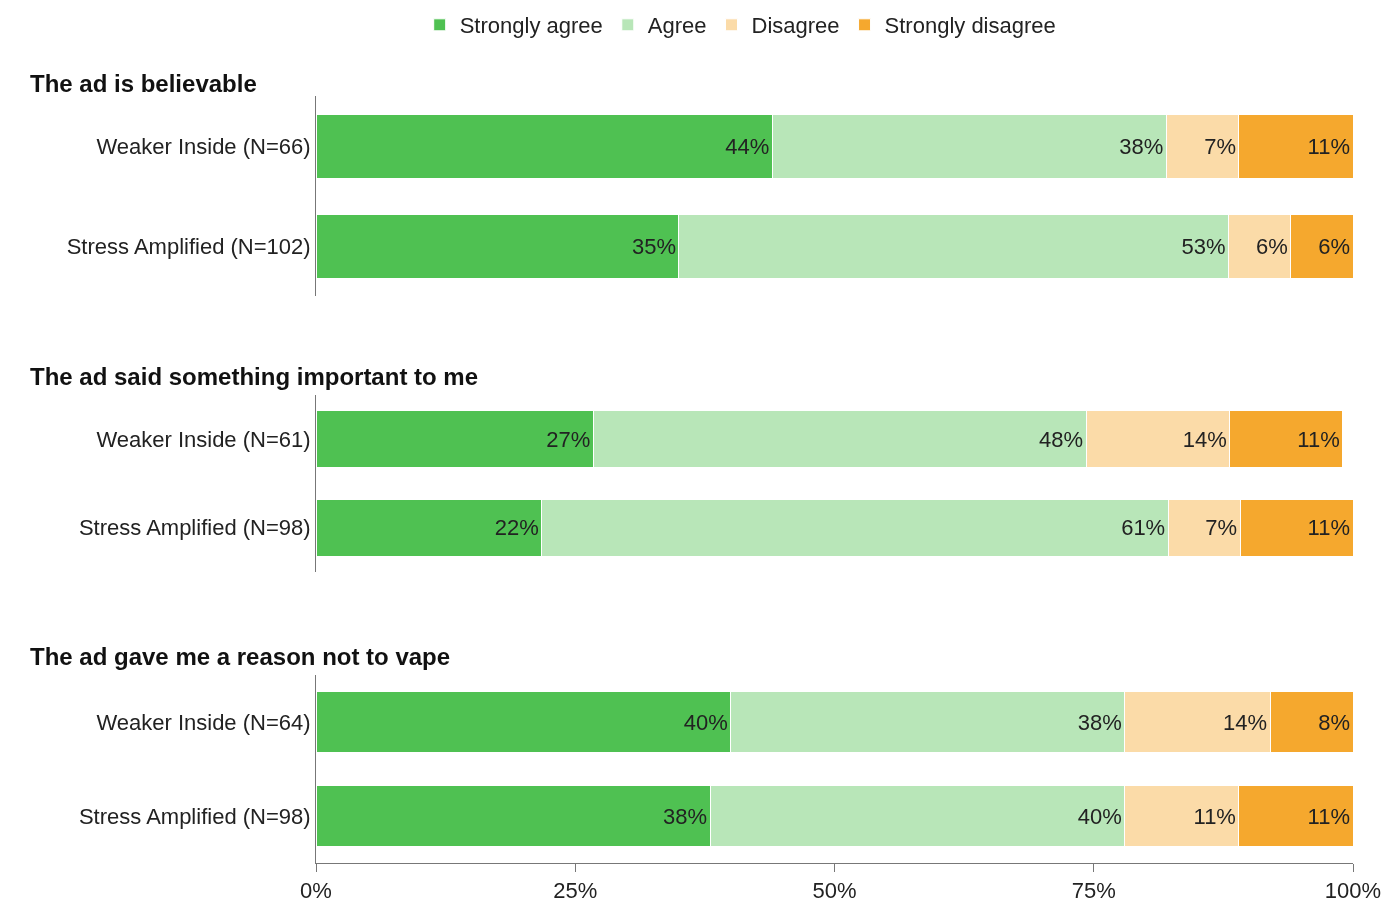  I want to click on chart-title: The ad is believable, so click(143, 83).